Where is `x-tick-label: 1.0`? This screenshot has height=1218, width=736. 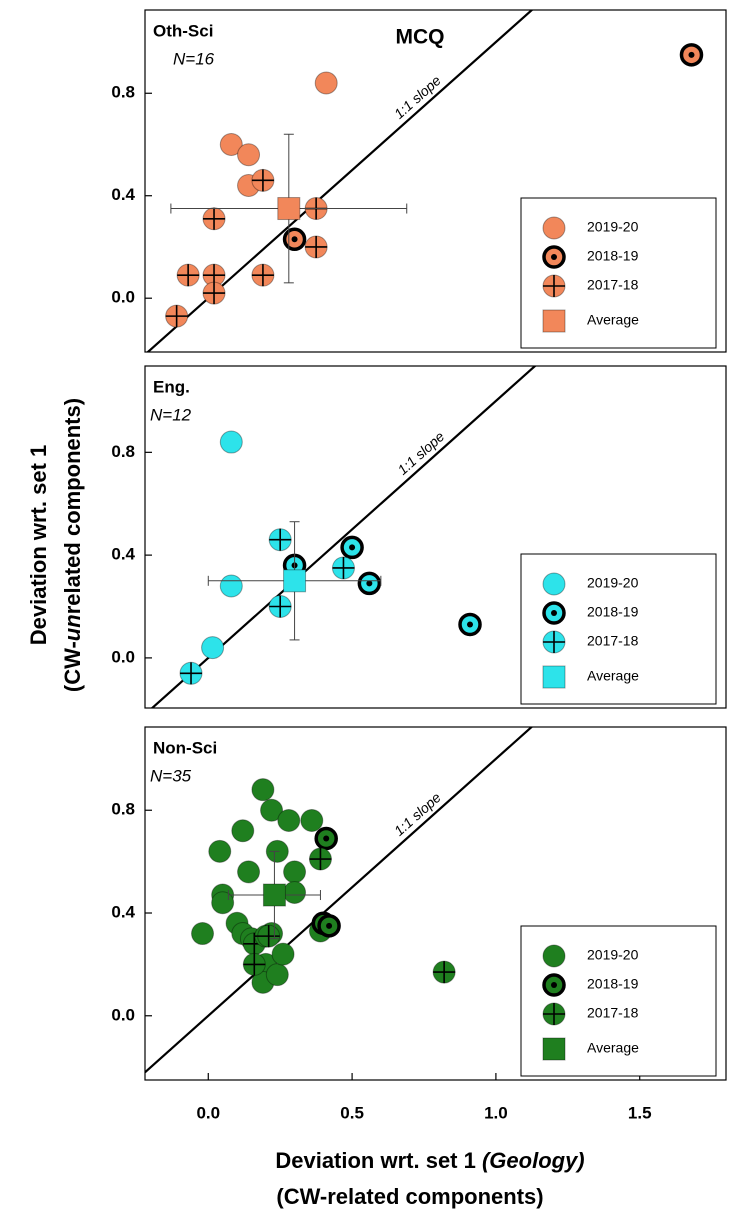 x-tick-label: 1.0 is located at coordinates (496, 1112).